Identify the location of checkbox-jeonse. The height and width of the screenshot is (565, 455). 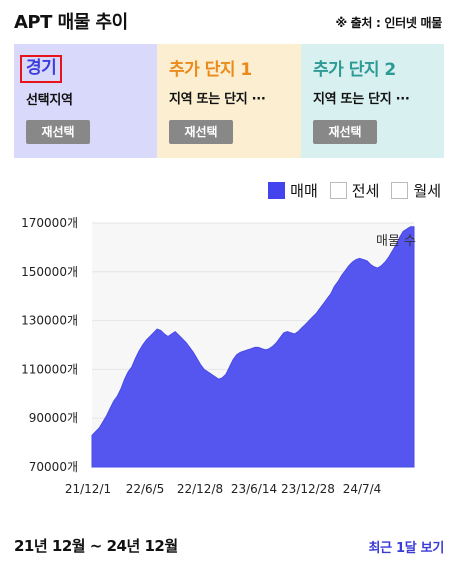
(338, 190).